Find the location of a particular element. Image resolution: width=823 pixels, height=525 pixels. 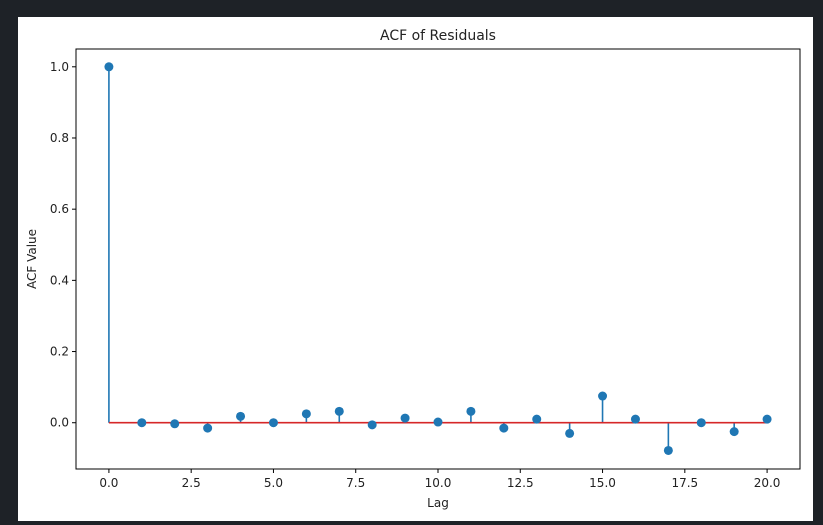

x-axis-label: Lag is located at coordinates (438, 503).